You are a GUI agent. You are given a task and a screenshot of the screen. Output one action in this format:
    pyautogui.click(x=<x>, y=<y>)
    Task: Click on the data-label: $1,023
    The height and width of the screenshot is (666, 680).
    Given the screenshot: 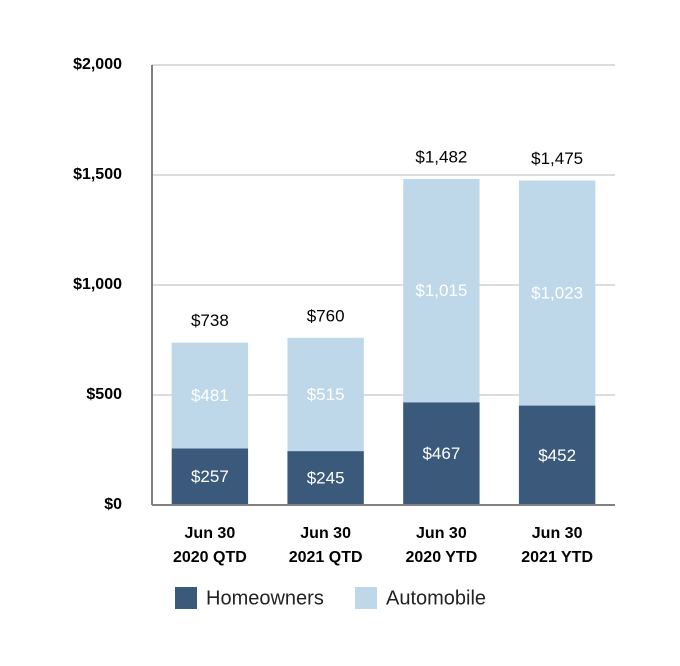 What is the action you would take?
    pyautogui.click(x=557, y=293)
    